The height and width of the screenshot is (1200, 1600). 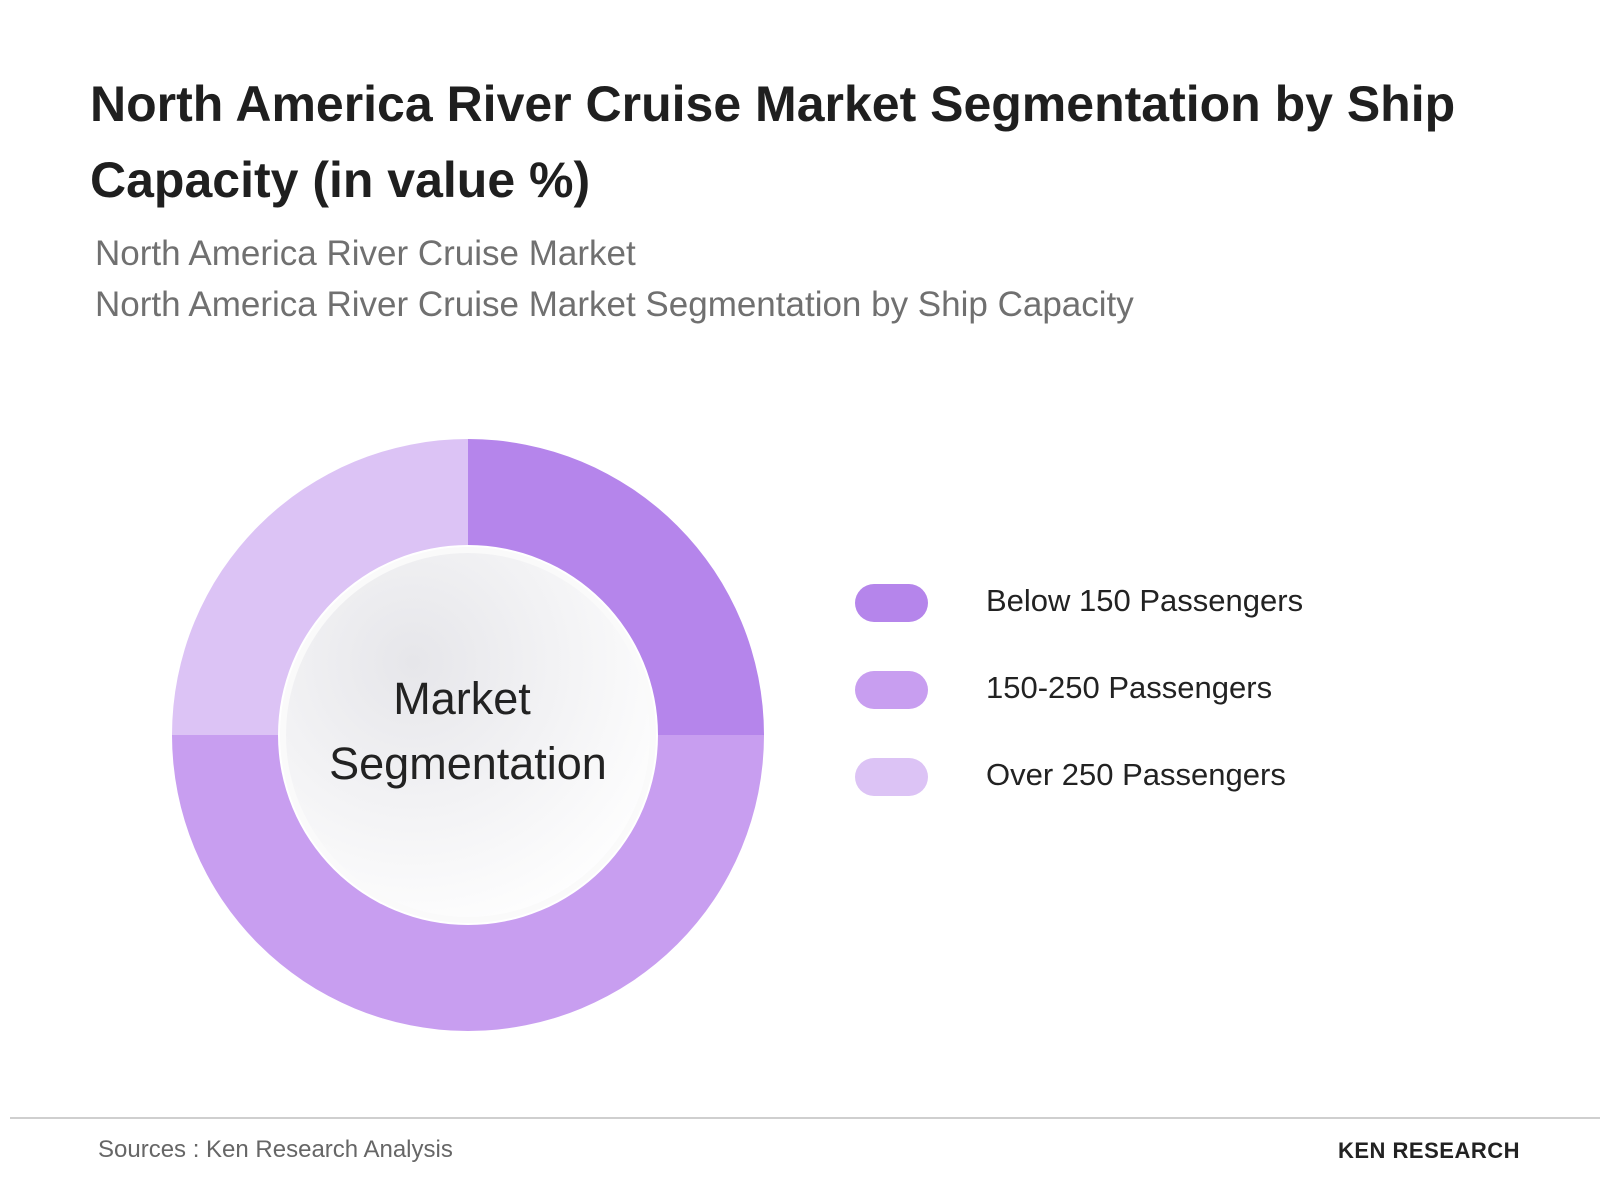 I want to click on center-label: Segmentation, so click(x=468, y=763).